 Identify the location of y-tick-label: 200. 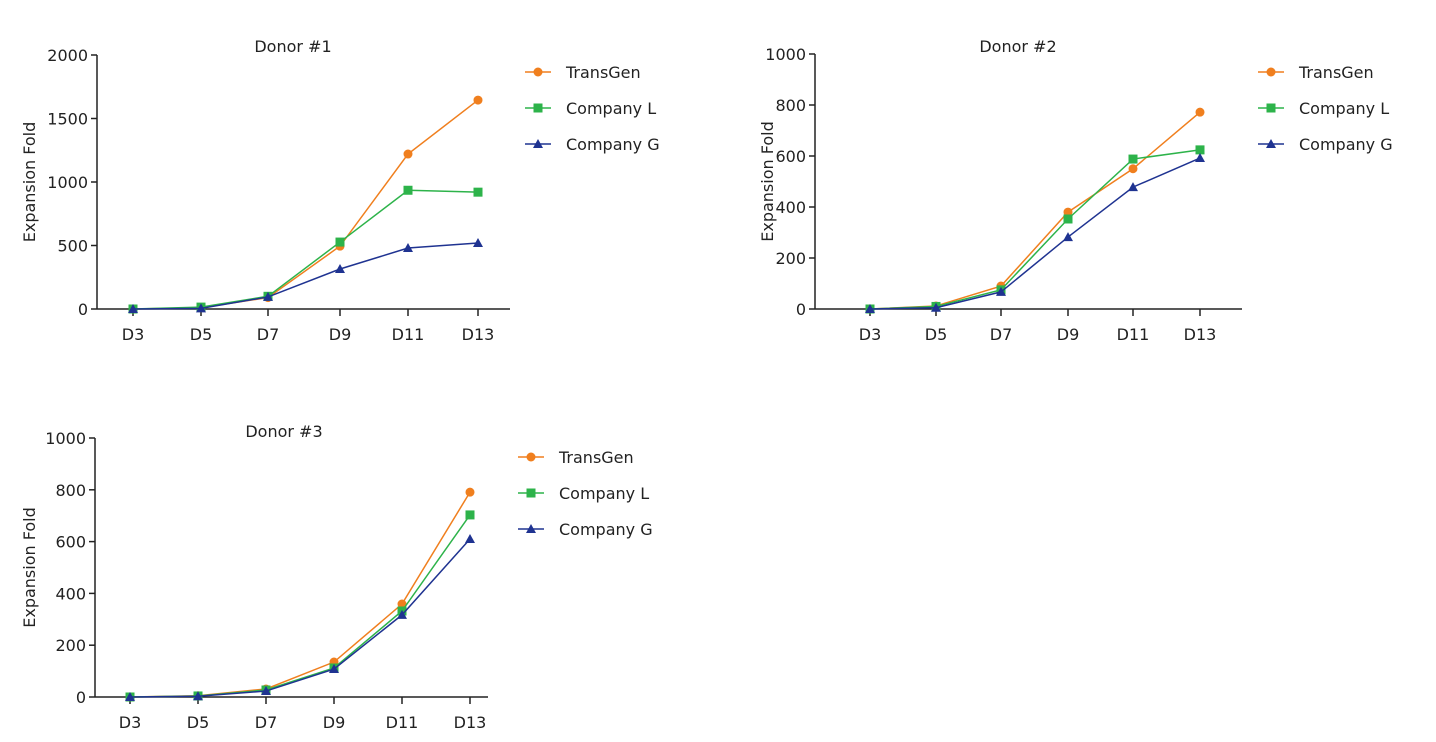
(790, 258).